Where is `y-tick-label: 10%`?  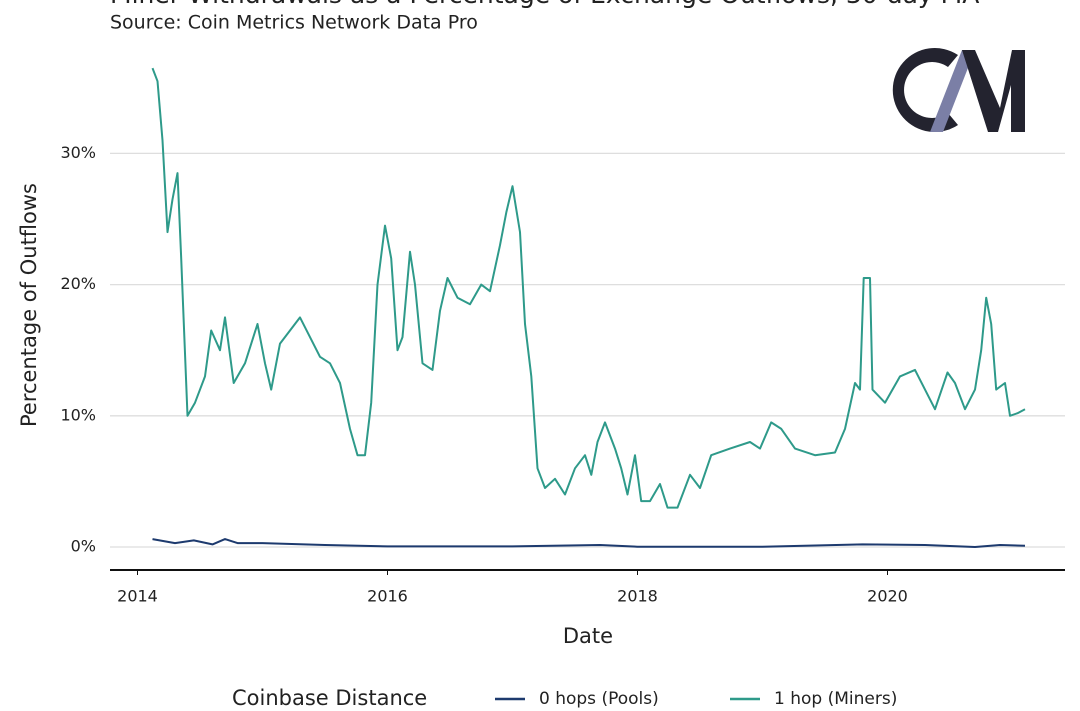 y-tick-label: 10% is located at coordinates (78, 414).